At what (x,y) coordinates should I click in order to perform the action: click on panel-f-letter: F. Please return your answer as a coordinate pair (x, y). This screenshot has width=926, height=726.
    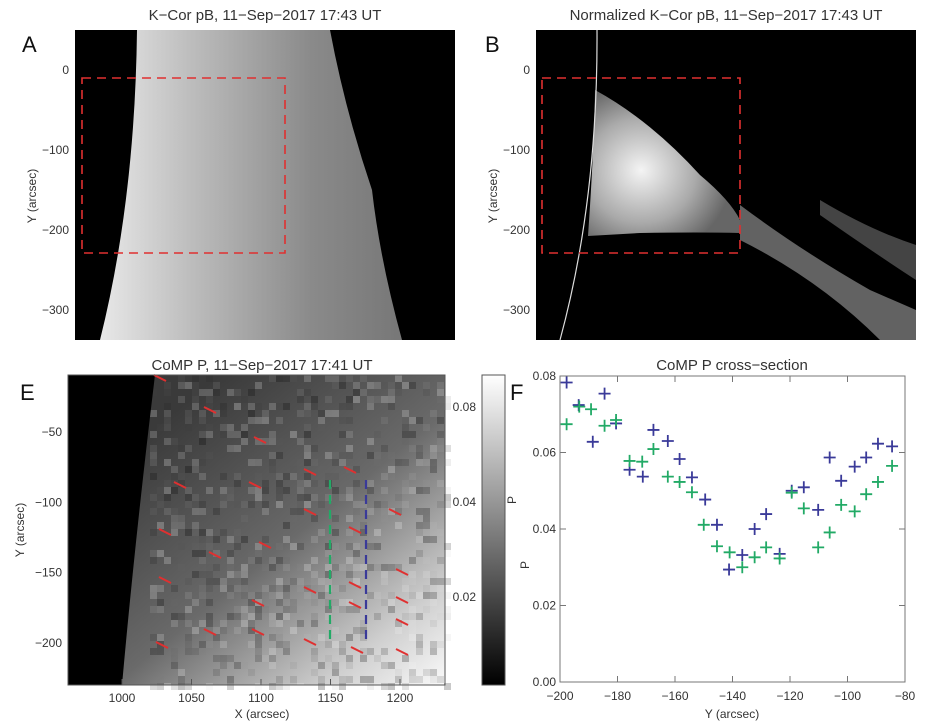
    Looking at the image, I should click on (516, 392).